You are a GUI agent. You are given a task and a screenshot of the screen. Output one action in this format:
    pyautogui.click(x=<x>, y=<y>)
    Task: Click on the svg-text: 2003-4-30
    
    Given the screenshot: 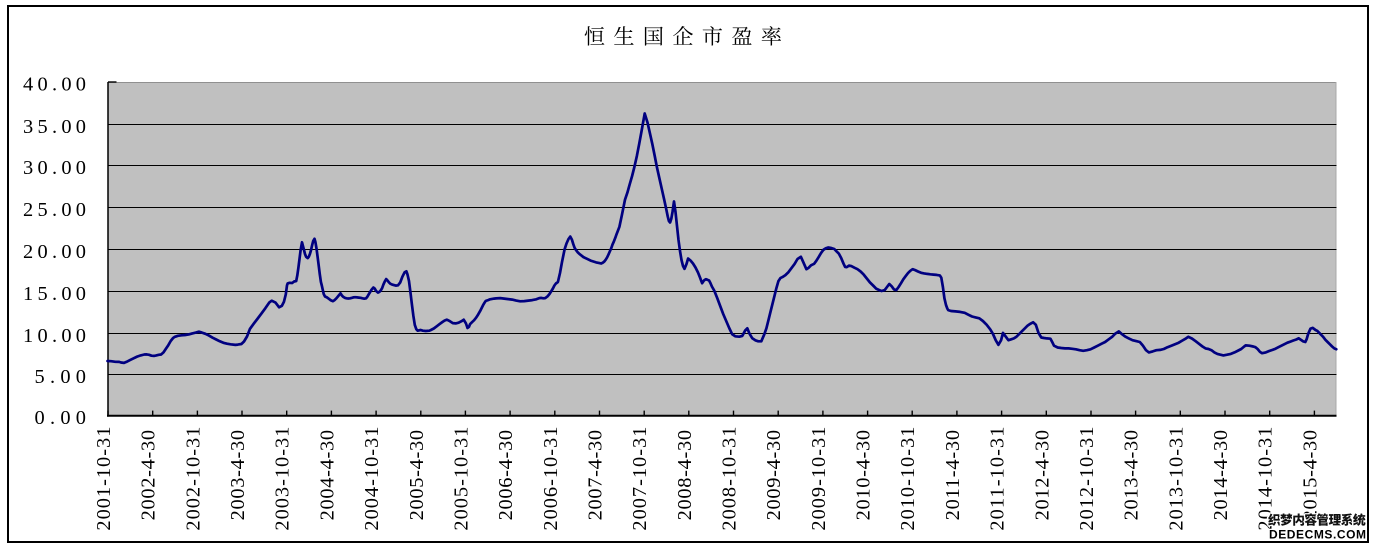 What is the action you would take?
    pyautogui.click(x=238, y=475)
    